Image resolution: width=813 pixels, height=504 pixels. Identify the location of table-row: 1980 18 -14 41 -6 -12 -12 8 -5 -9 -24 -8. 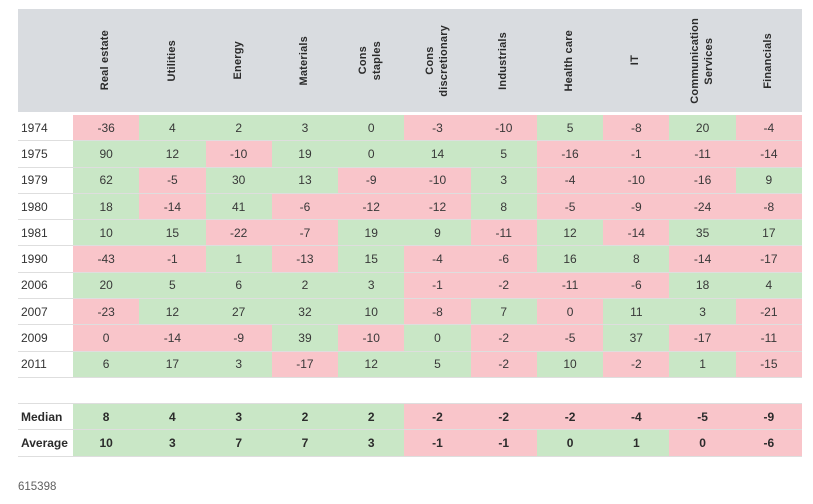
(410, 207).